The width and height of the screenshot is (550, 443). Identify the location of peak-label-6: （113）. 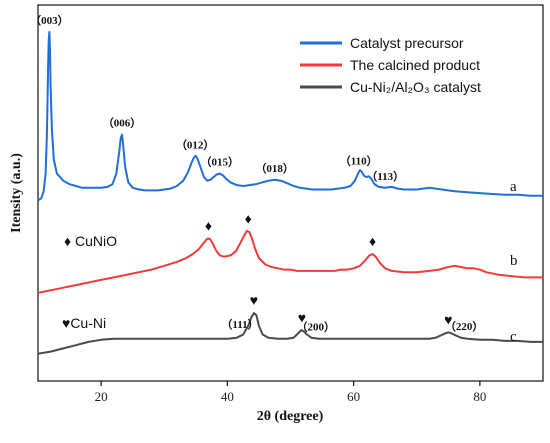
(385, 176).